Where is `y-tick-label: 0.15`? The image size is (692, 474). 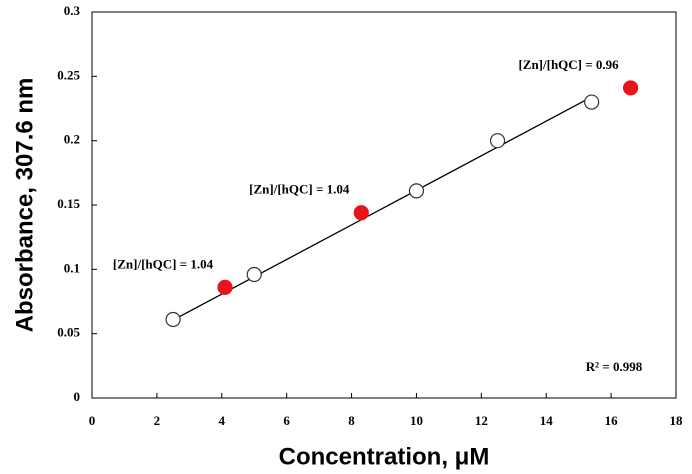 y-tick-label: 0.15 is located at coordinates (68, 203).